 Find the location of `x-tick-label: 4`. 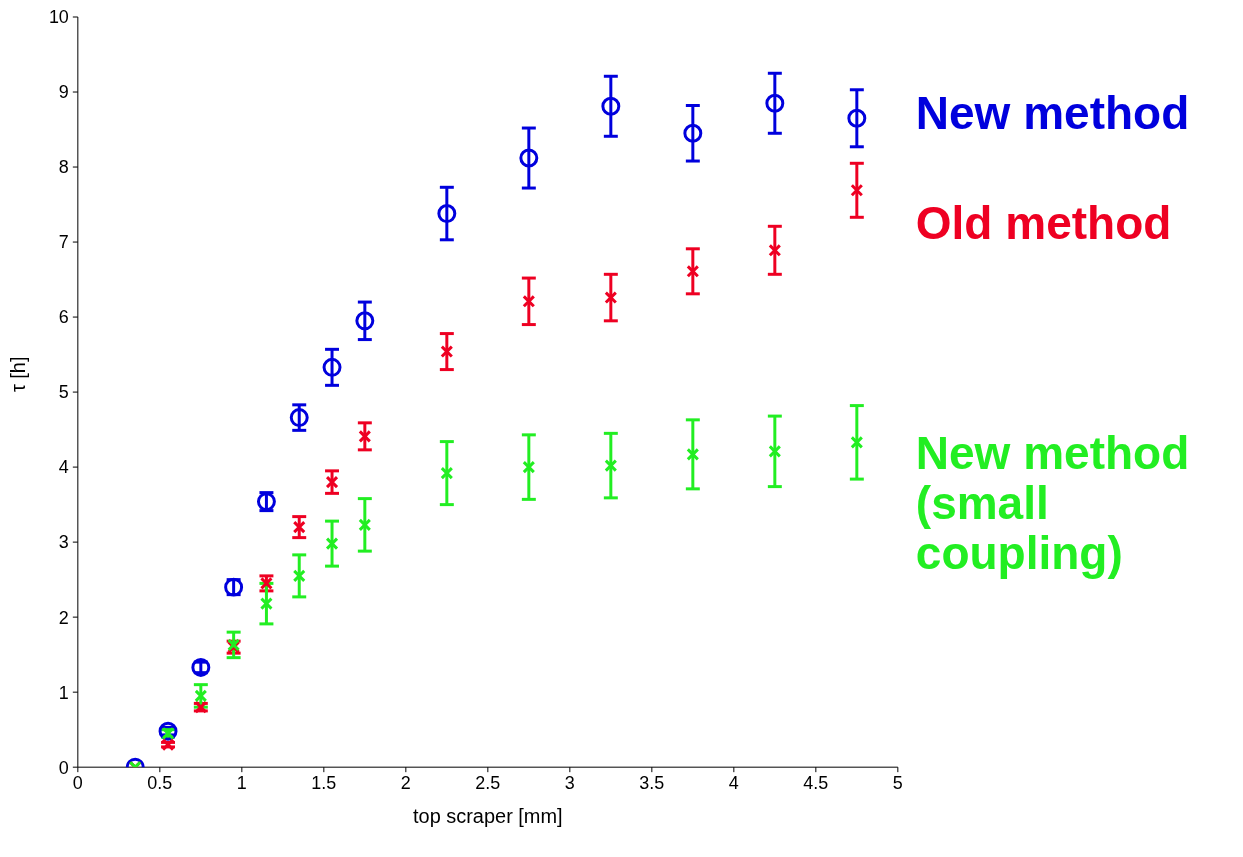

x-tick-label: 4 is located at coordinates (733, 782).